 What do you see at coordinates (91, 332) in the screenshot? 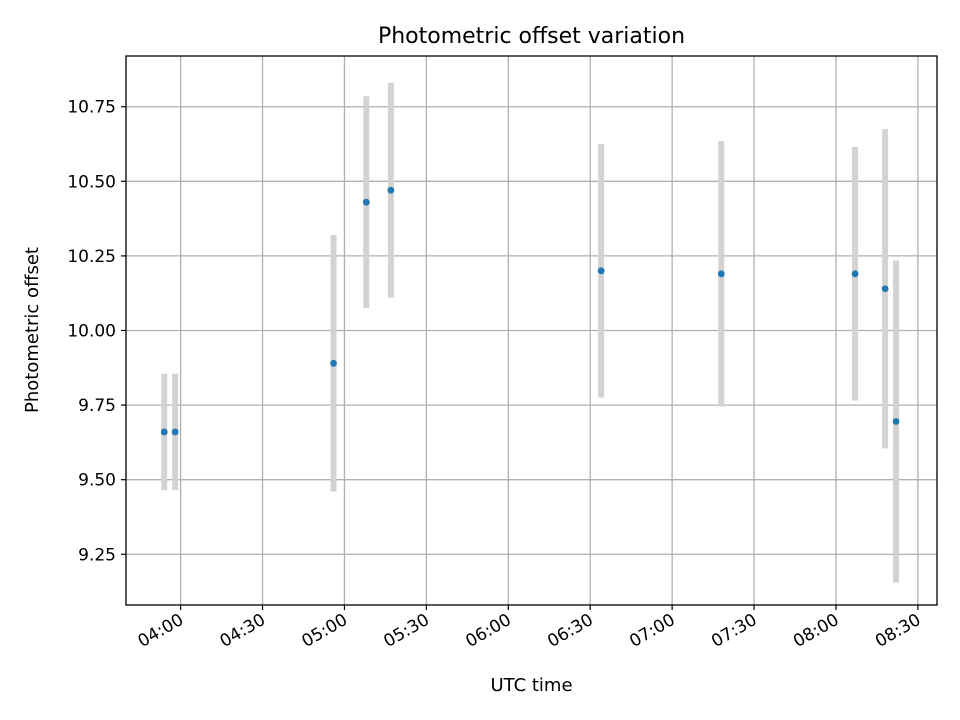
I see `y-tick-label: 10.00` at bounding box center [91, 332].